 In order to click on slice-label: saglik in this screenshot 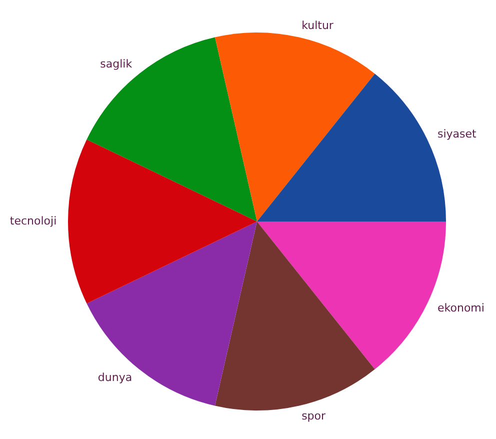, I will do `click(116, 64)`.